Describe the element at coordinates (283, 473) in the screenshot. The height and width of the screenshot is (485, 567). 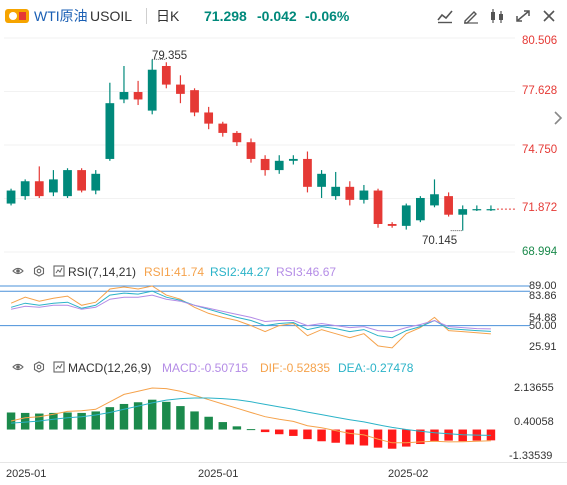
I see `time-axis: 2025-01 2025-01 2025-02` at that location.